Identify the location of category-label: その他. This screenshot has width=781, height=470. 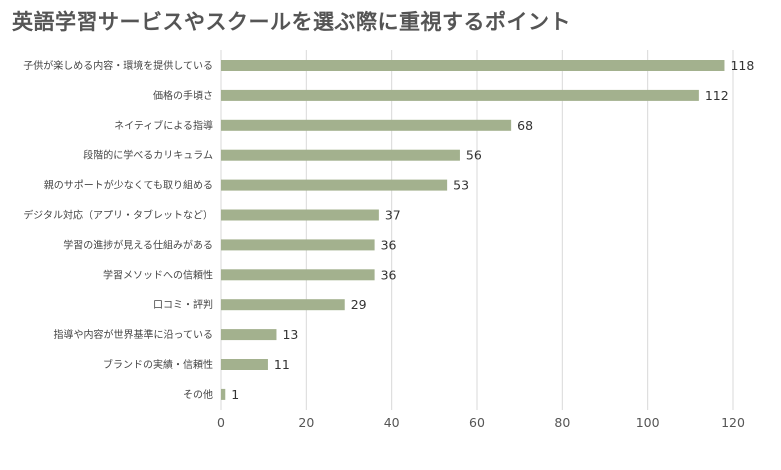
(198, 394).